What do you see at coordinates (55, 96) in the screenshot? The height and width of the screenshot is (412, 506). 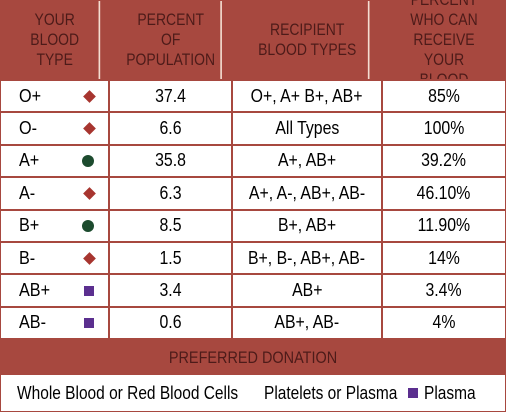 I see `cell-blood-type: O+` at bounding box center [55, 96].